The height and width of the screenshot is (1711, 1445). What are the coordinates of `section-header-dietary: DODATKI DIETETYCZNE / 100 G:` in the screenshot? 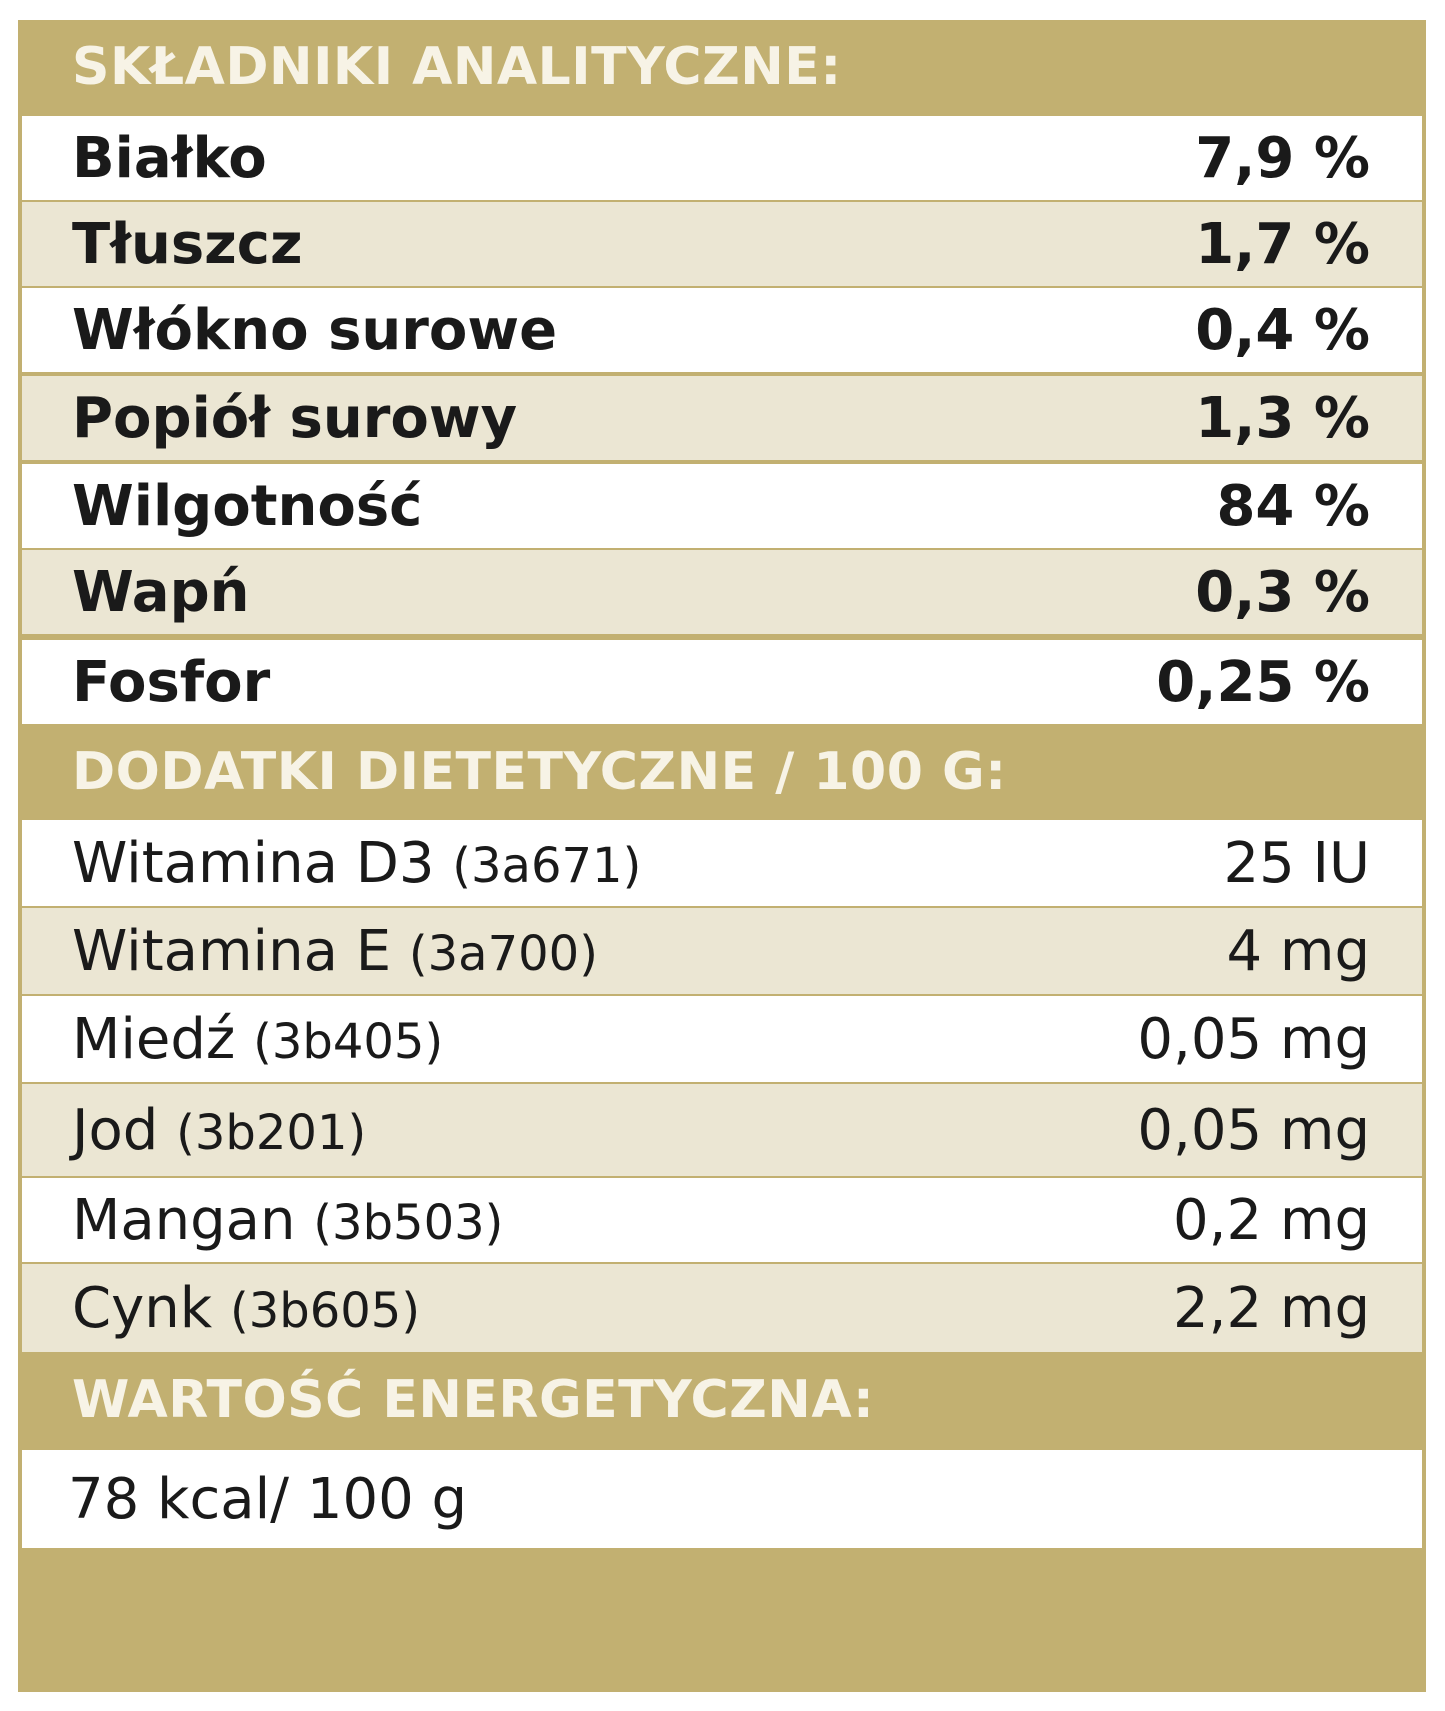 It's located at (539, 772).